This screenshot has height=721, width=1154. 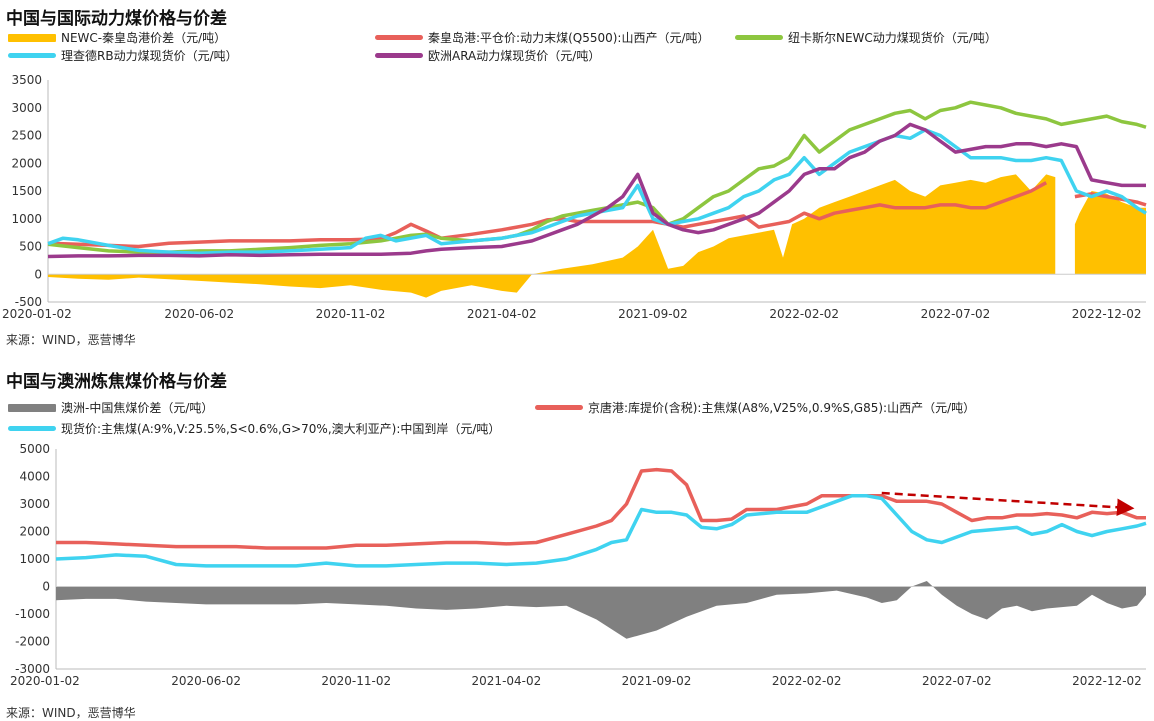 I want to click on legend-label: 秦皇岛港:平仓价:动力末煤(Q5500):山西产（元/吨）, so click(x=569, y=38).